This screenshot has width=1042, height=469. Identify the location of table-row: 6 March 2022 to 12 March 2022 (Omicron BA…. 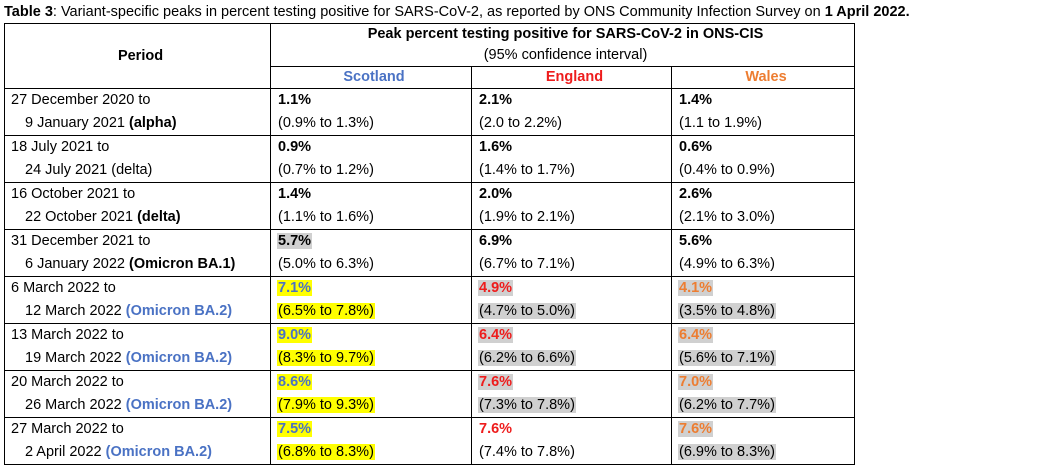
(429, 300).